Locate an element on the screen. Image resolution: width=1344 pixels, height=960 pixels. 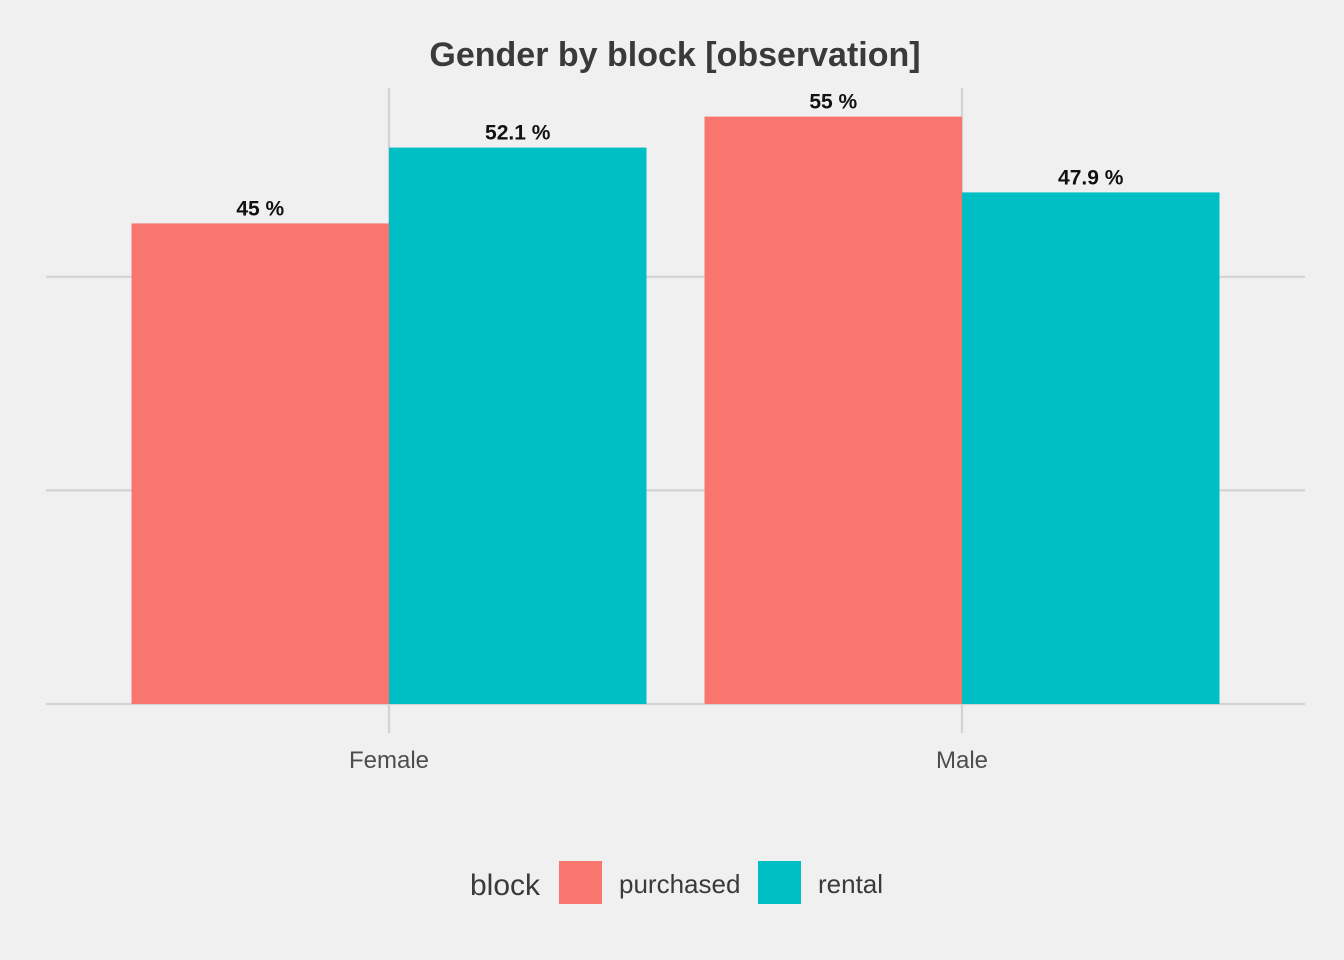
legend-title: block is located at coordinates (505, 885).